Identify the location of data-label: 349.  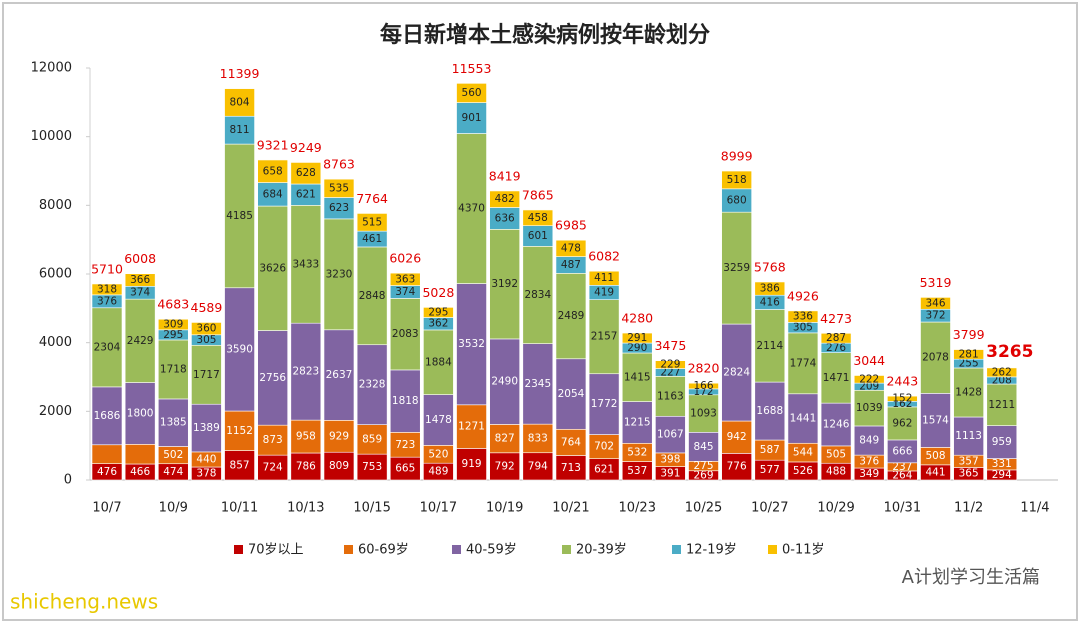
(869, 474).